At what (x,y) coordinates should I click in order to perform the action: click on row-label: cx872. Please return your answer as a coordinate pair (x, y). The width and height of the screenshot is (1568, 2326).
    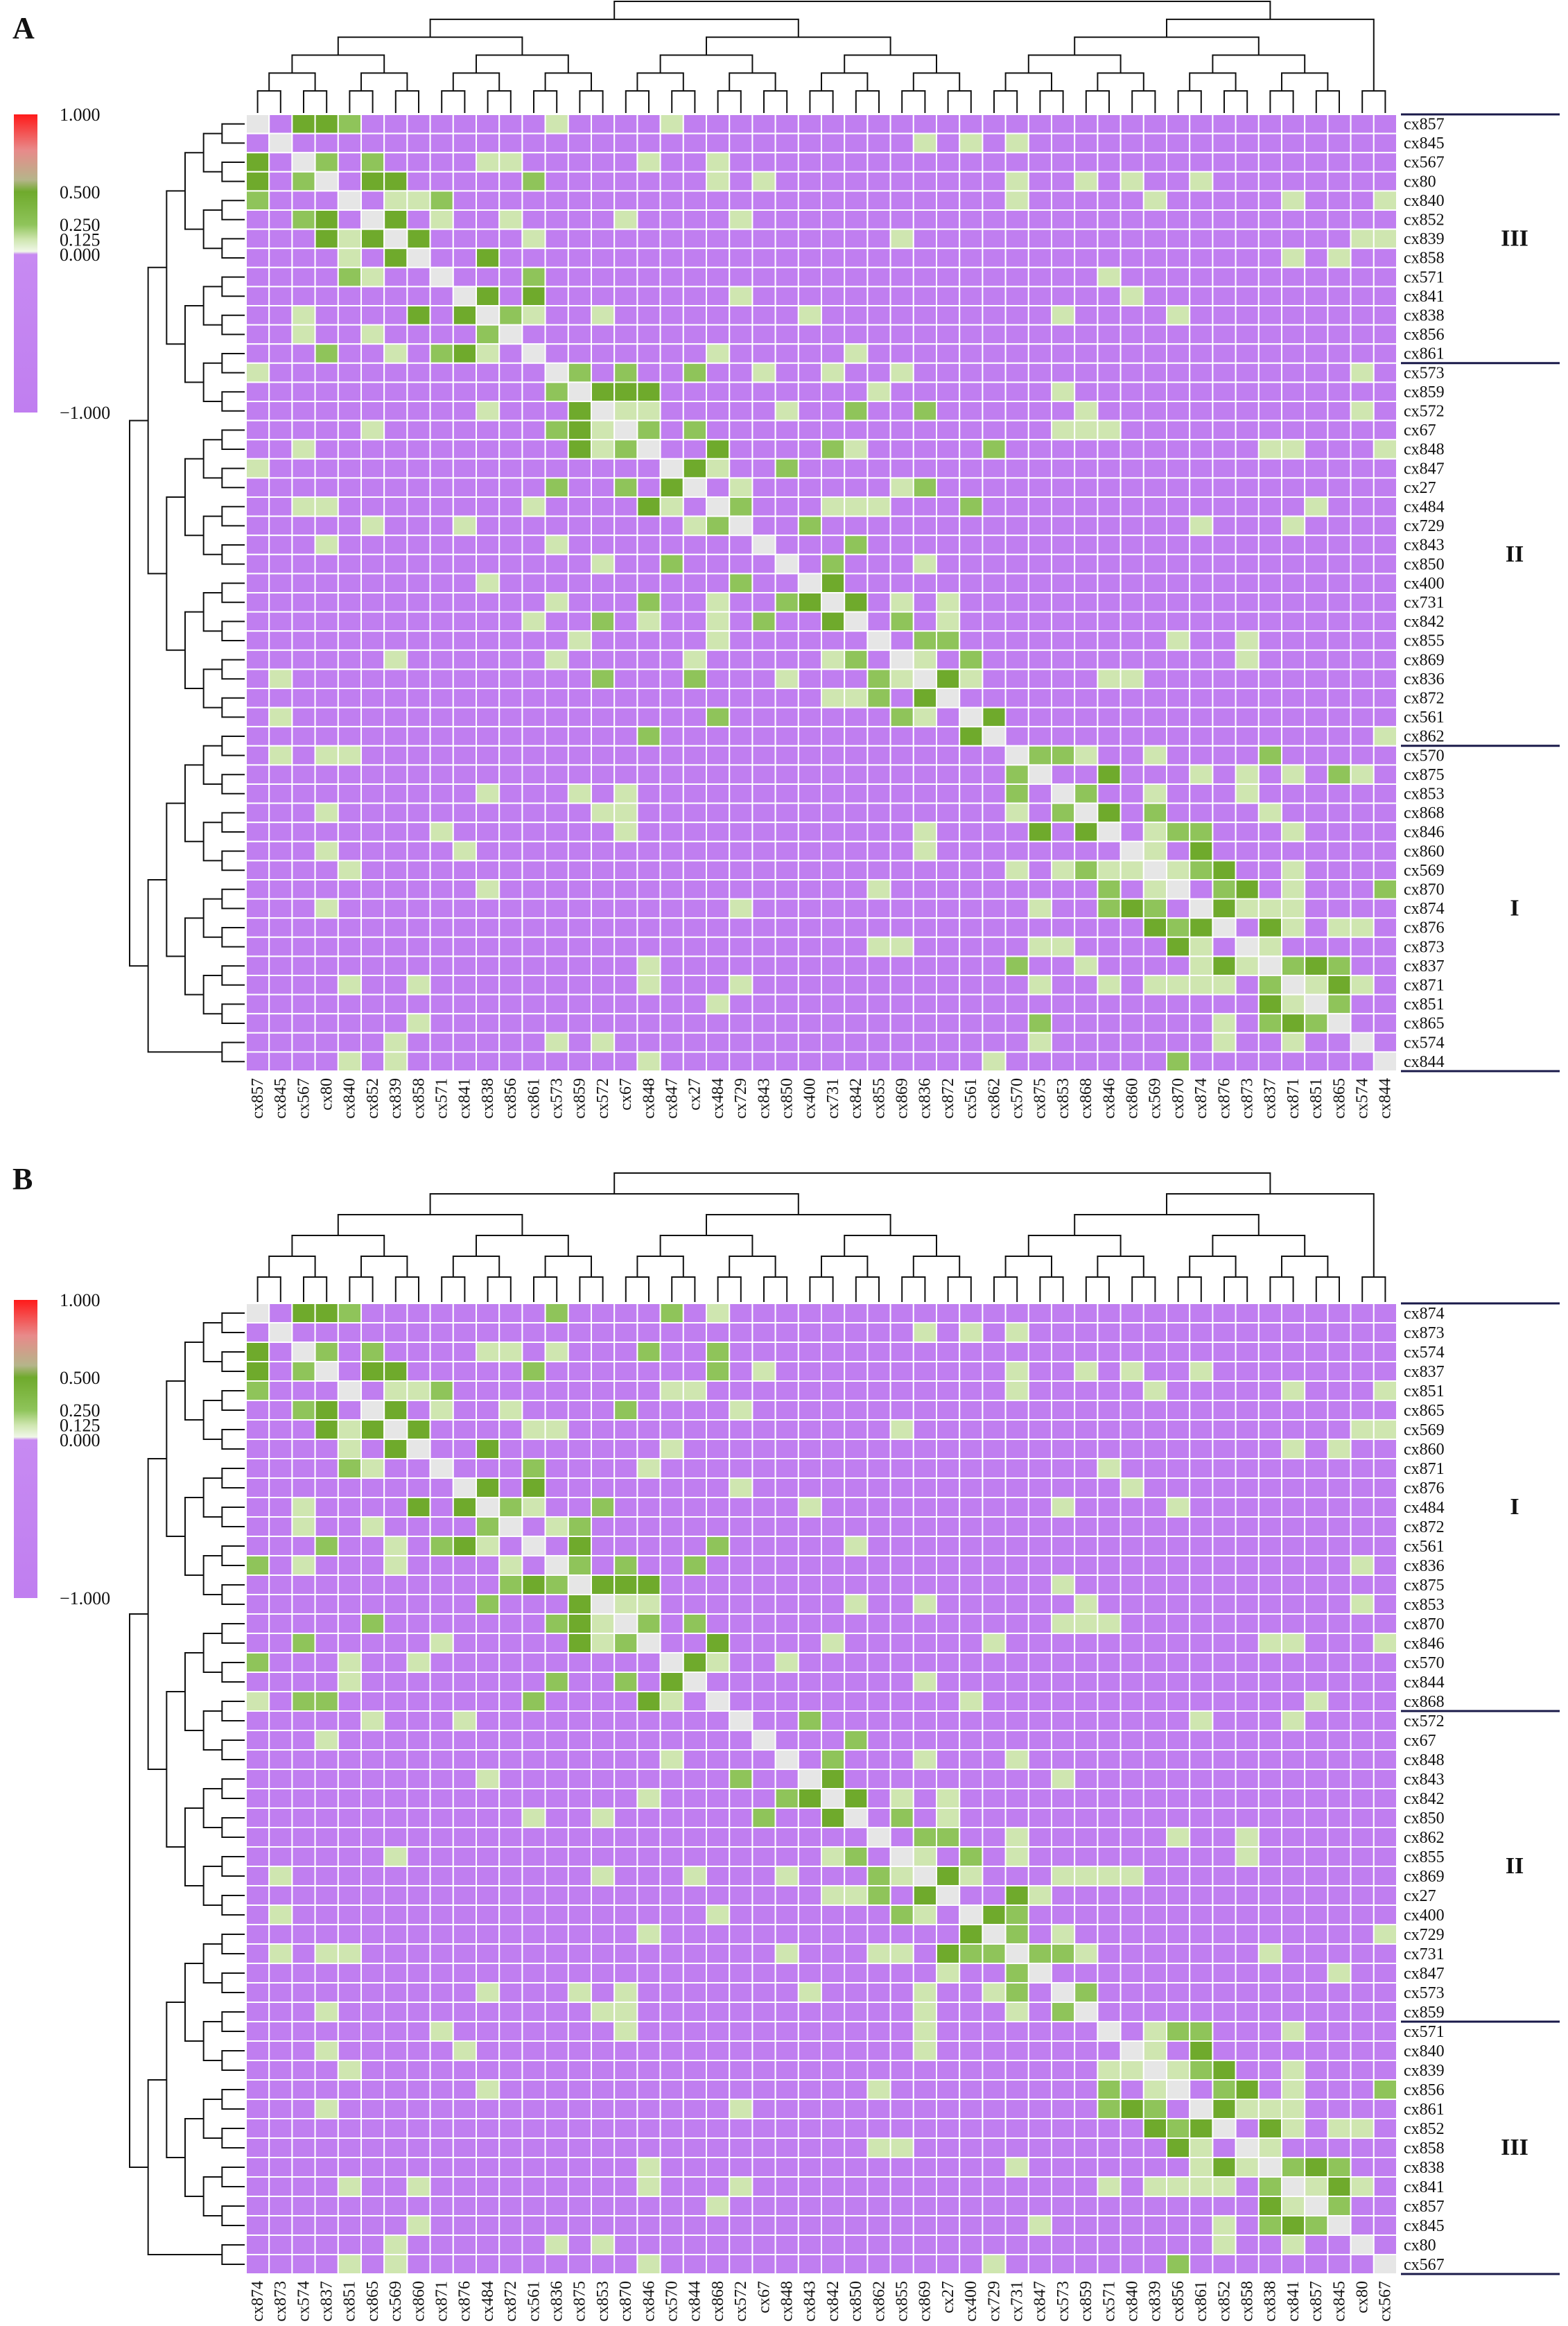
    Looking at the image, I should click on (1424, 699).